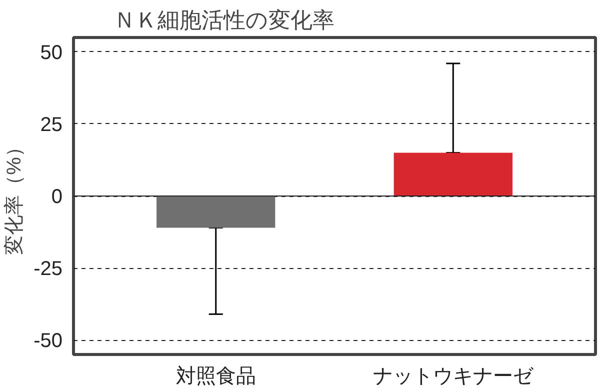 Image resolution: width=600 pixels, height=390 pixels. Describe the element at coordinates (56, 197) in the screenshot. I see `y-tick-label: 0` at that location.